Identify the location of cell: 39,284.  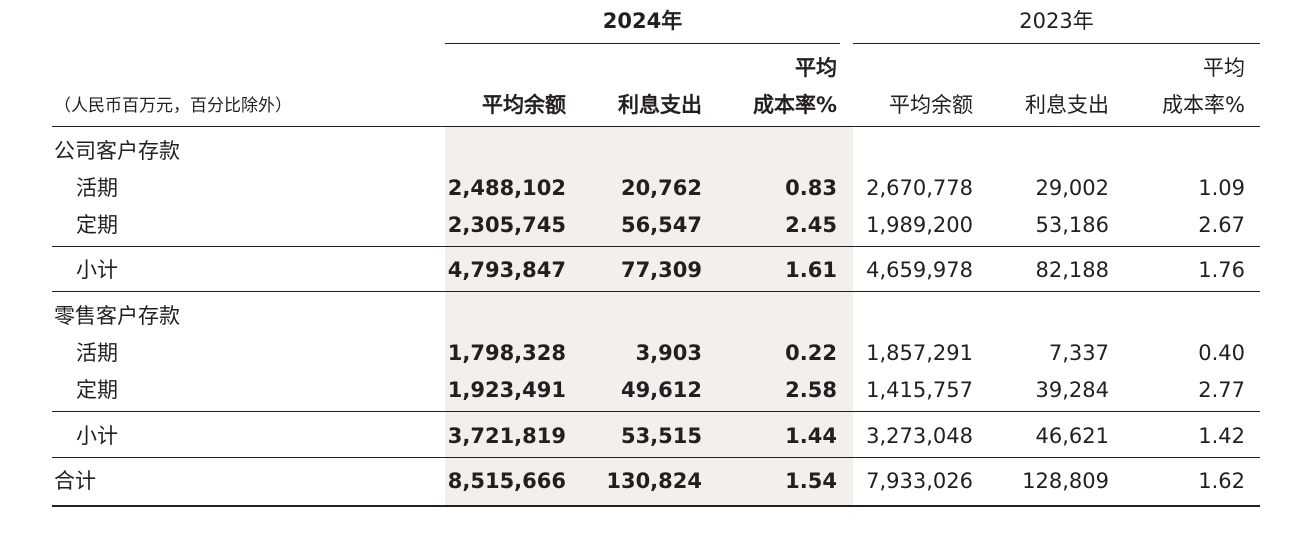
(1072, 390).